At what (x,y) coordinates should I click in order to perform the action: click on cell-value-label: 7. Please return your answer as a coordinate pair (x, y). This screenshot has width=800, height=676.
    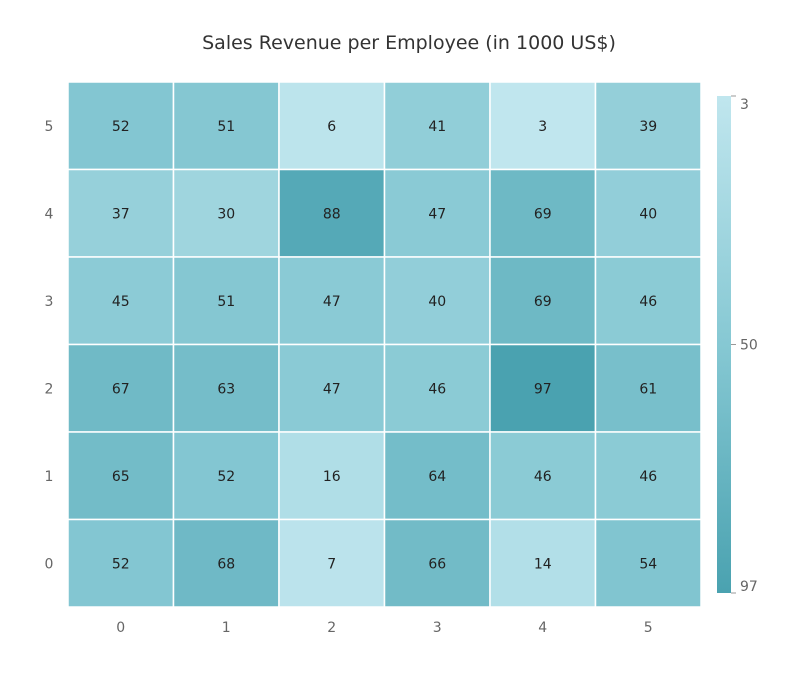
    Looking at the image, I should click on (331, 564).